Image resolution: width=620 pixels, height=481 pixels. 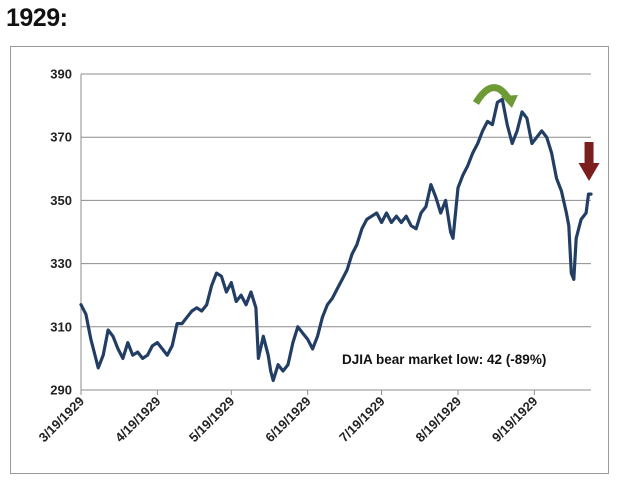 What do you see at coordinates (536, 132) in the screenshot?
I see `markers` at bounding box center [536, 132].